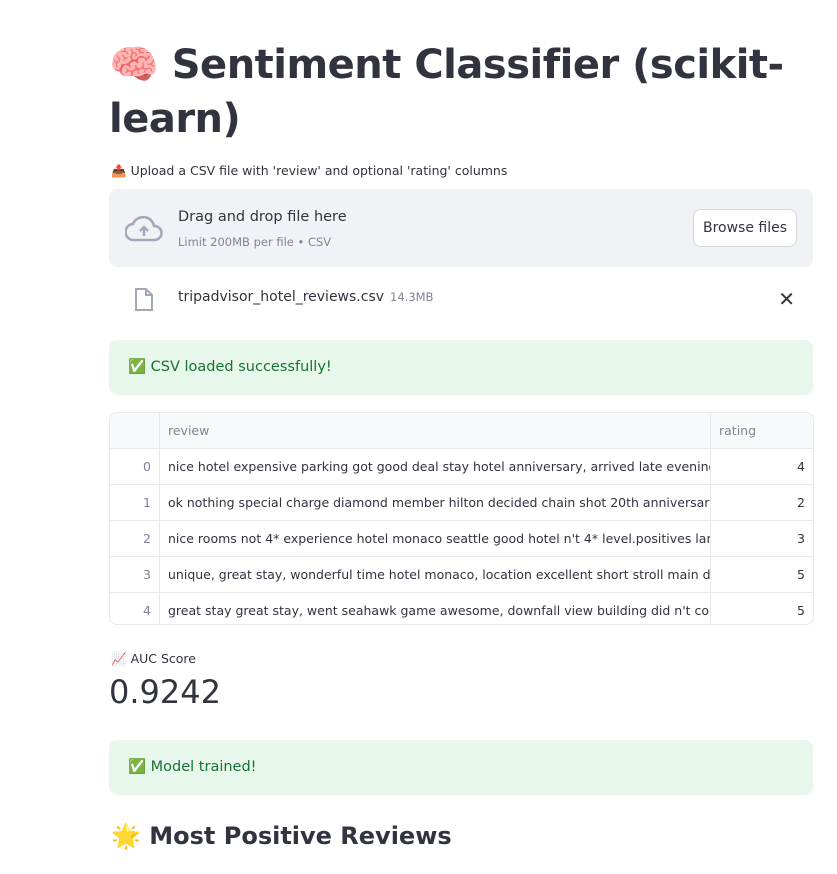  Describe the element at coordinates (446, 92) in the screenshot. I see `page-title: 🧠 Sentiment Classifier (scikit-learn)` at that location.